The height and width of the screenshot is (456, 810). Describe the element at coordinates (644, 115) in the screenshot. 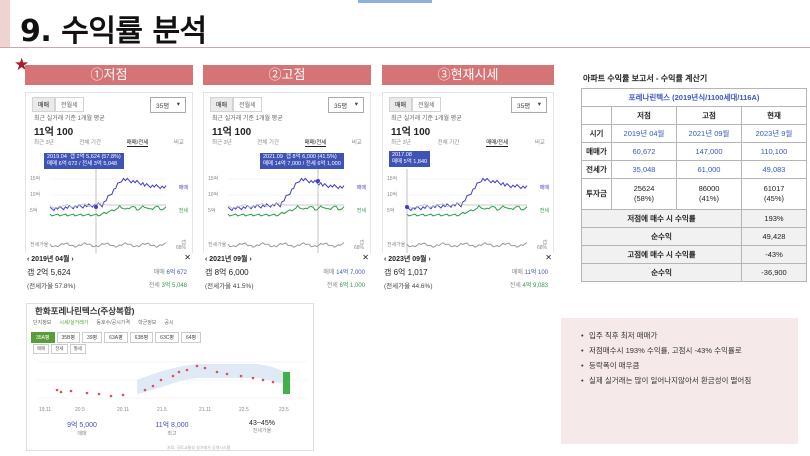

I see `col-header: 저점` at that location.